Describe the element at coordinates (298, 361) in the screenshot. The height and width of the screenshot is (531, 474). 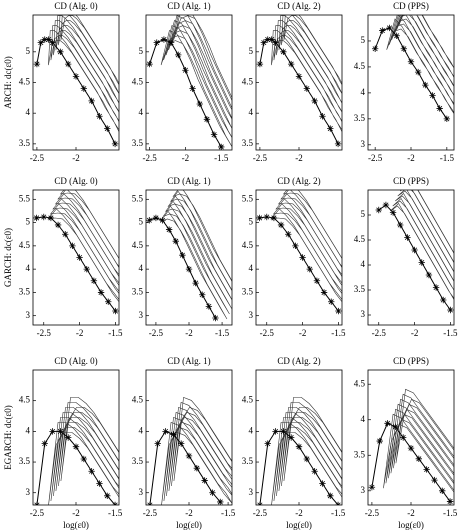
I see `panel-title: CD (Alg. 2)` at that location.